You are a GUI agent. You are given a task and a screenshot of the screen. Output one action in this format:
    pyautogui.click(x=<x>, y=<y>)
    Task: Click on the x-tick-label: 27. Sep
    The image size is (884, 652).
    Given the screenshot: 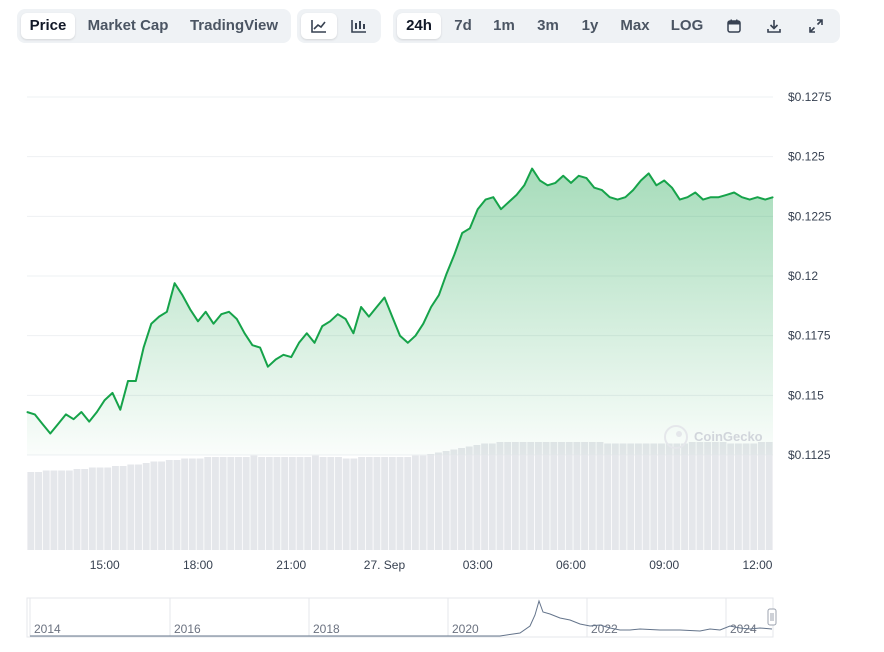 What is the action you would take?
    pyautogui.click(x=385, y=565)
    